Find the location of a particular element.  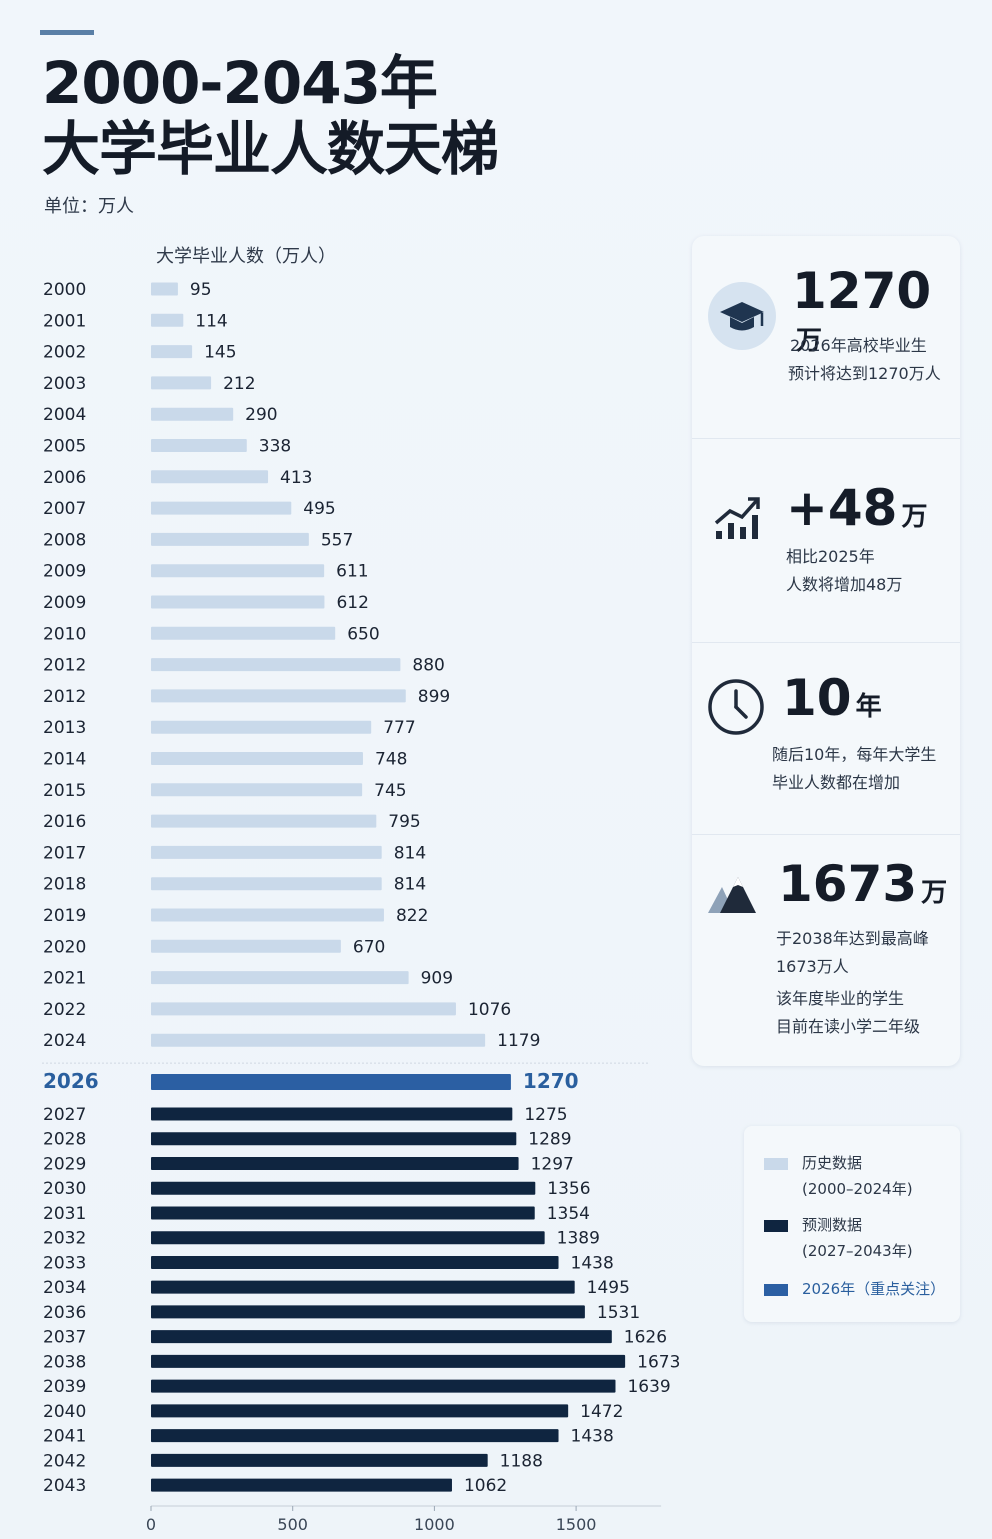

data-label: 1297 is located at coordinates (552, 1164).